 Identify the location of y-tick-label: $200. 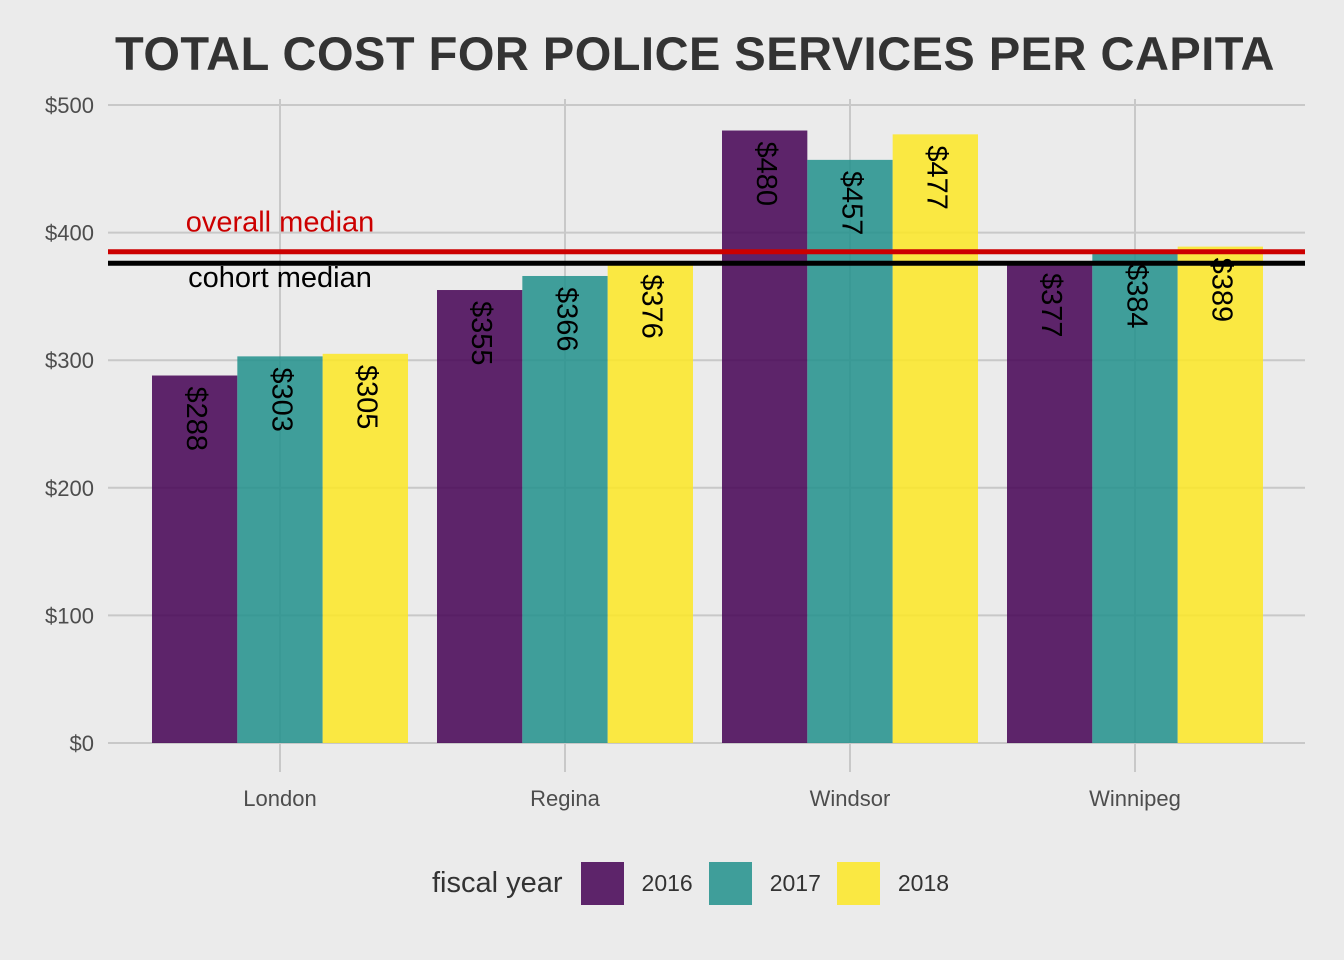
(69, 488).